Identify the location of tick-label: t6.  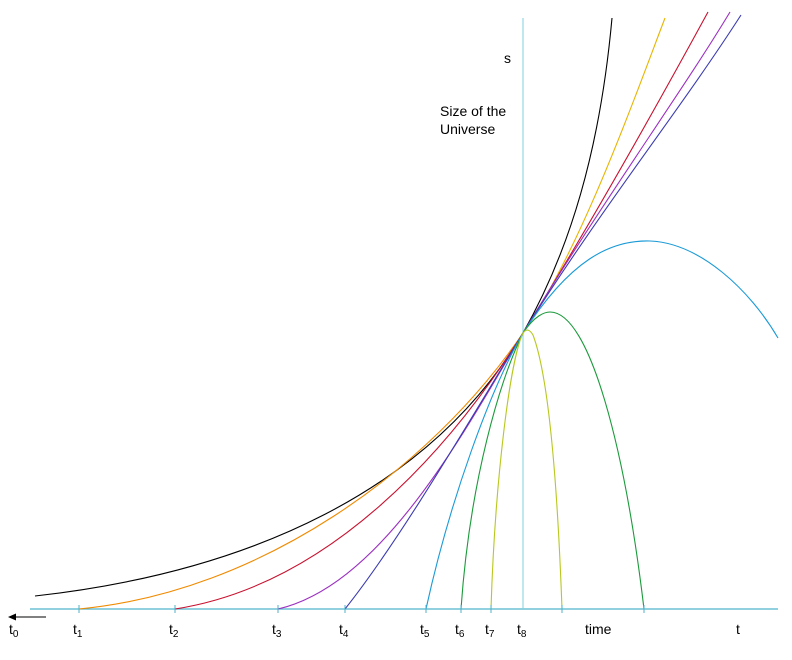
(460, 630).